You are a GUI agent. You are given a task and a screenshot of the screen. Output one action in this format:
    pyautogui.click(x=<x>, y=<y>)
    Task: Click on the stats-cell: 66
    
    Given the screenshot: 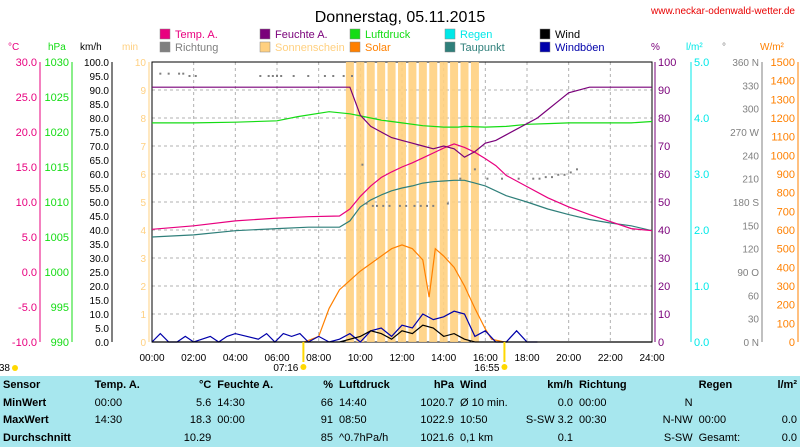 What is the action you would take?
    pyautogui.click(x=327, y=402)
    